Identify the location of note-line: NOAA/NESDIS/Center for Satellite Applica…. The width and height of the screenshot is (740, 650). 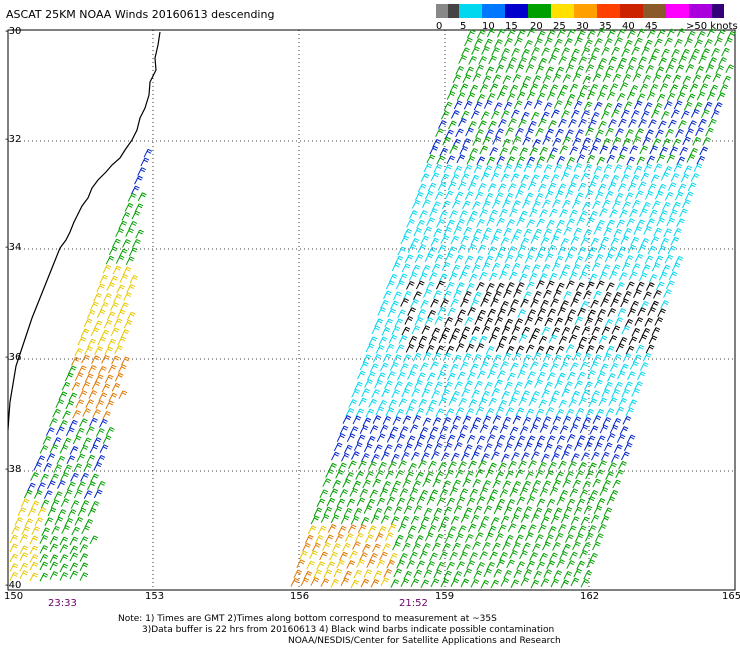
(424, 641).